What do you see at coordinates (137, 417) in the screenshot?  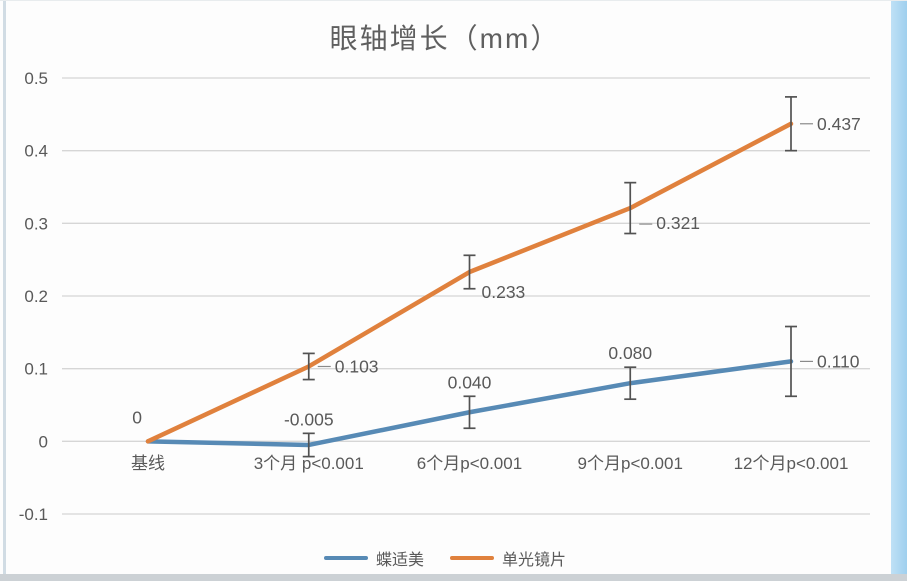 I see `data-label: 0` at bounding box center [137, 417].